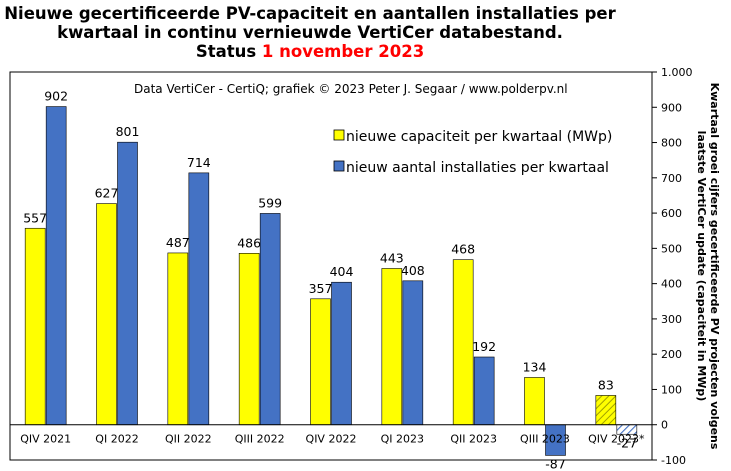 The image size is (731, 471). I want to click on value-label-installations-5: 404, so click(342, 271).